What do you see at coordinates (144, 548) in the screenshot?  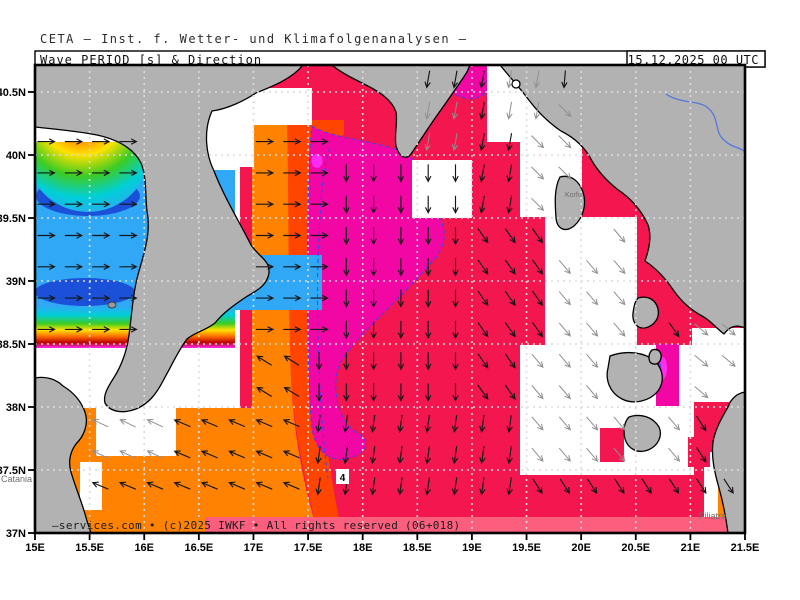 I see `lon-tick-label: 16E` at bounding box center [144, 548].